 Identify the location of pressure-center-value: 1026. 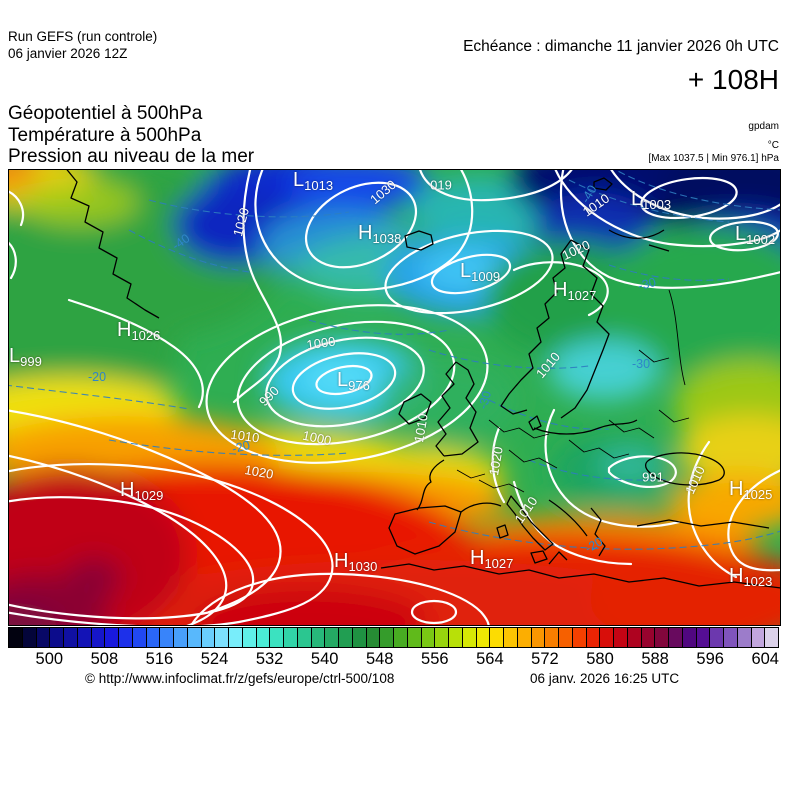
(146, 335).